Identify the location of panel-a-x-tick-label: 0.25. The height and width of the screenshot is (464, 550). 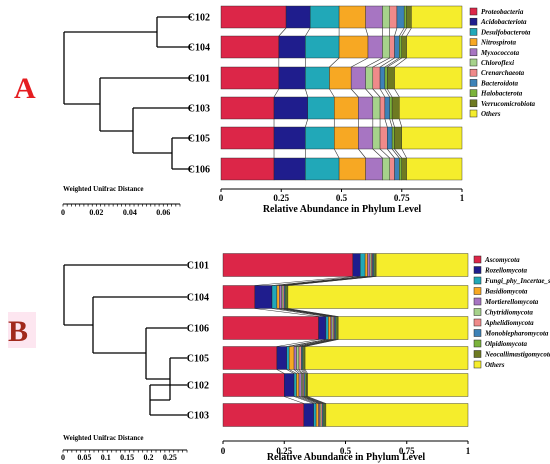
(281, 198).